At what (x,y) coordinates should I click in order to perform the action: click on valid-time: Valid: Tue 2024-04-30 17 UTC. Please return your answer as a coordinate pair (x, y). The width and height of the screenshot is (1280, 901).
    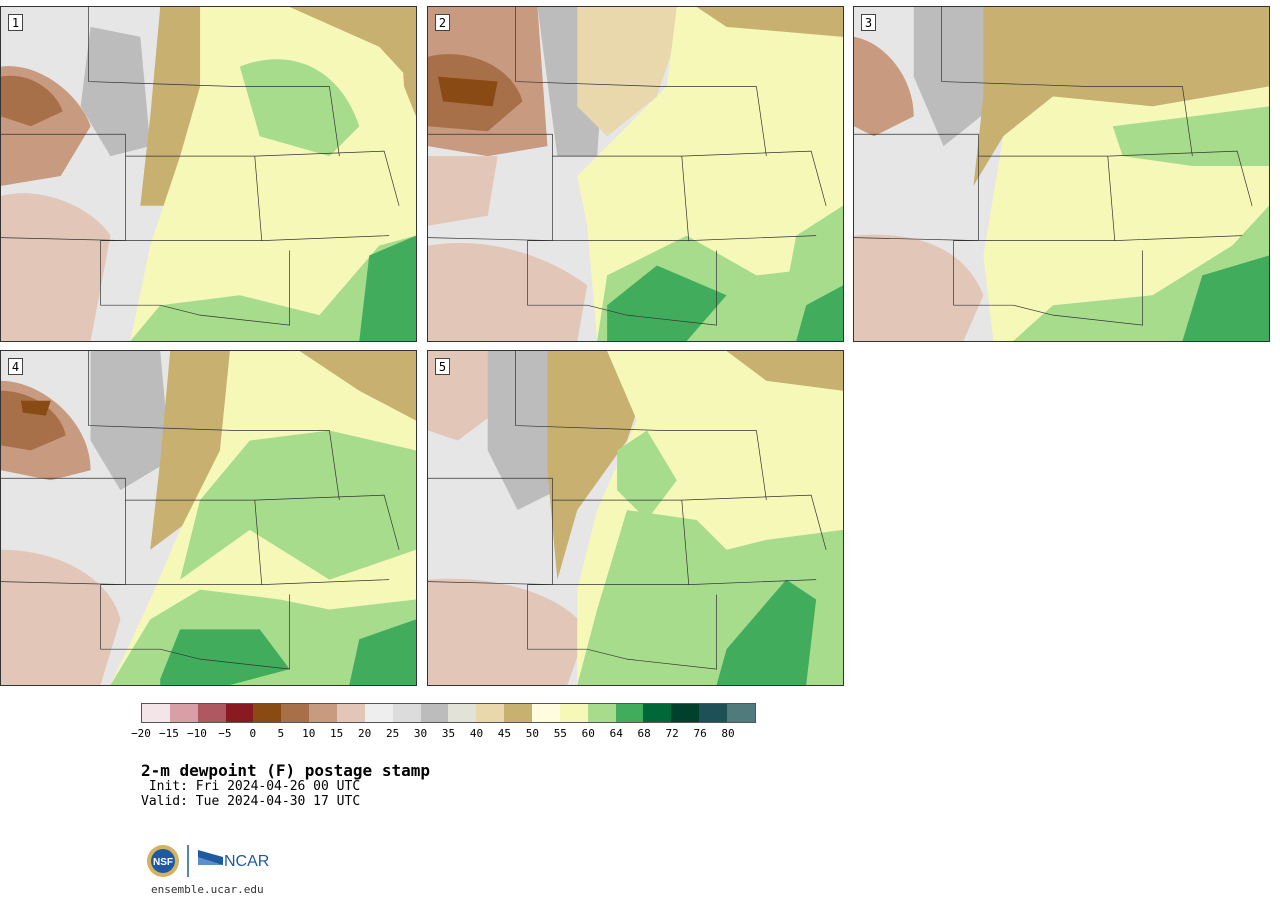
    Looking at the image, I should click on (251, 801).